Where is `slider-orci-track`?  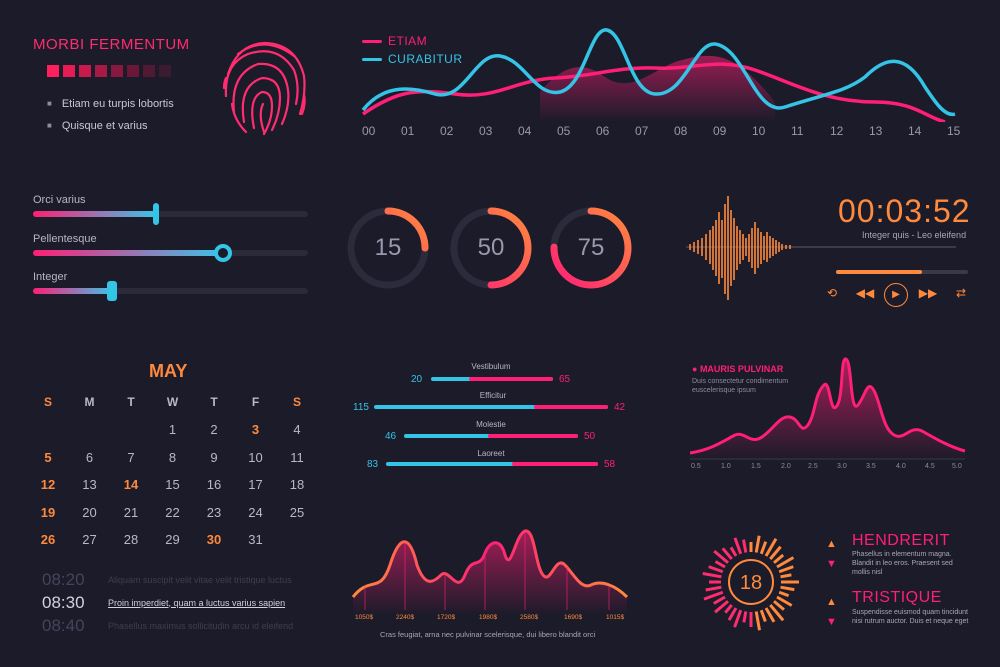 slider-orci-track is located at coordinates (170, 214).